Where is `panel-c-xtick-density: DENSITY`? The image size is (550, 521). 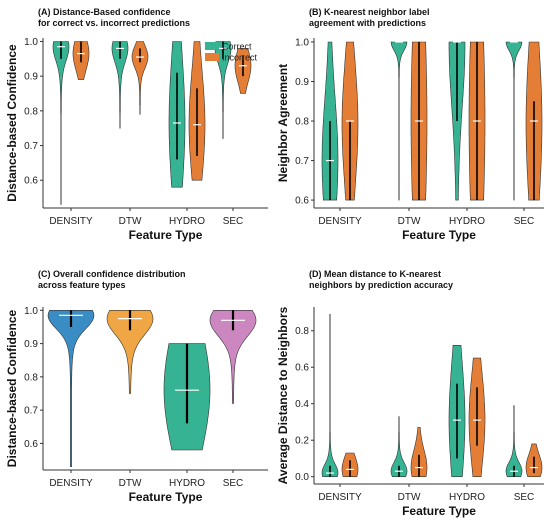 panel-c-xtick-density: DENSITY is located at coordinates (71, 483).